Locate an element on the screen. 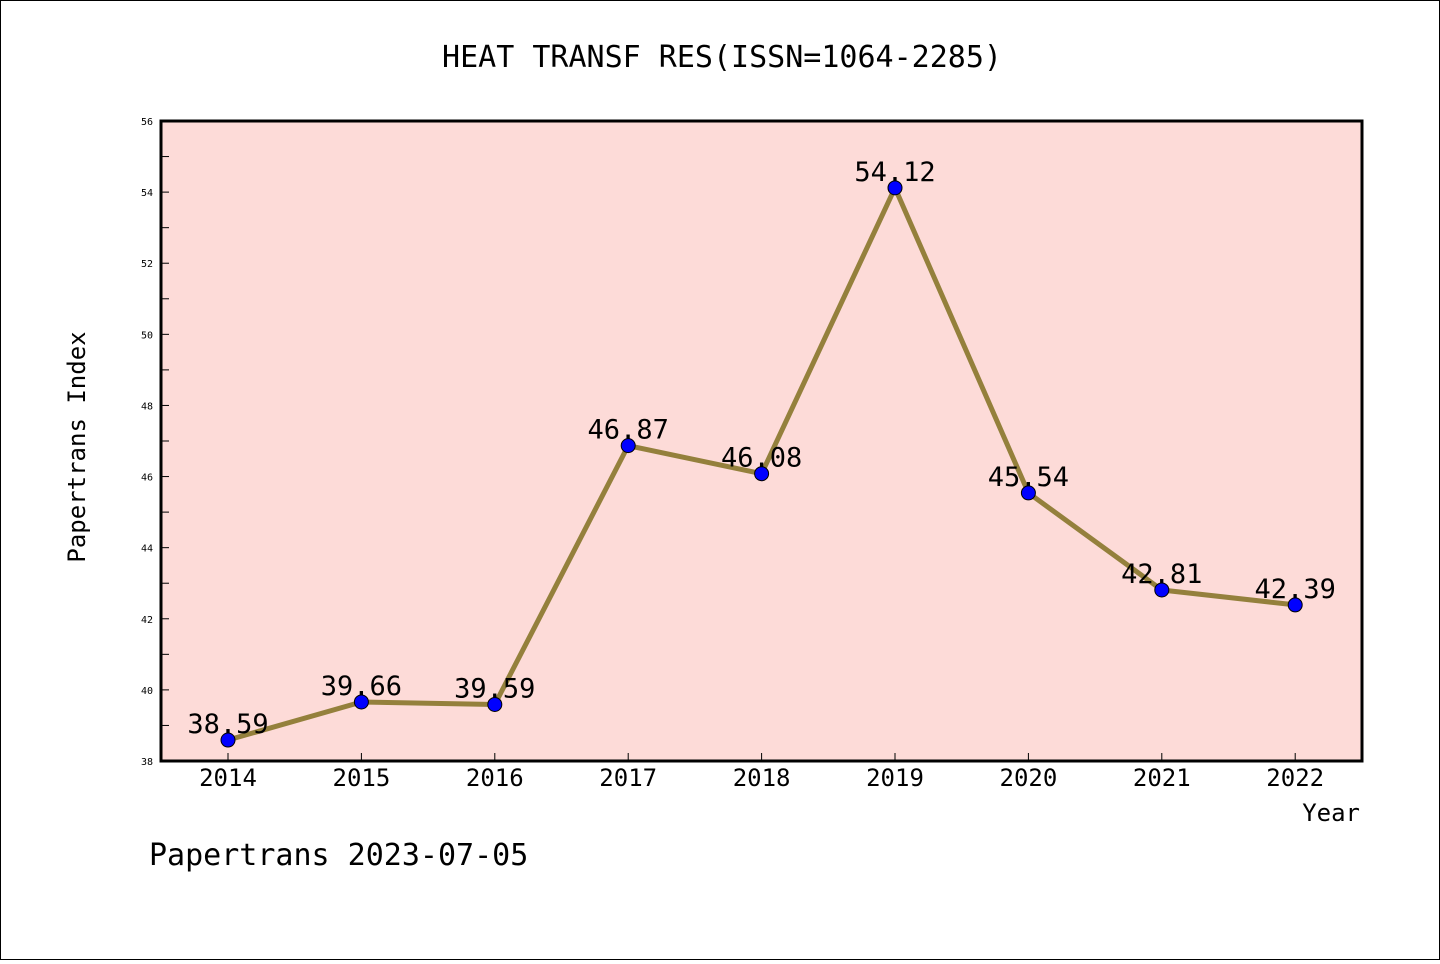 This screenshot has height=964, width=1440. data-label: 39.59 is located at coordinates (494, 688).